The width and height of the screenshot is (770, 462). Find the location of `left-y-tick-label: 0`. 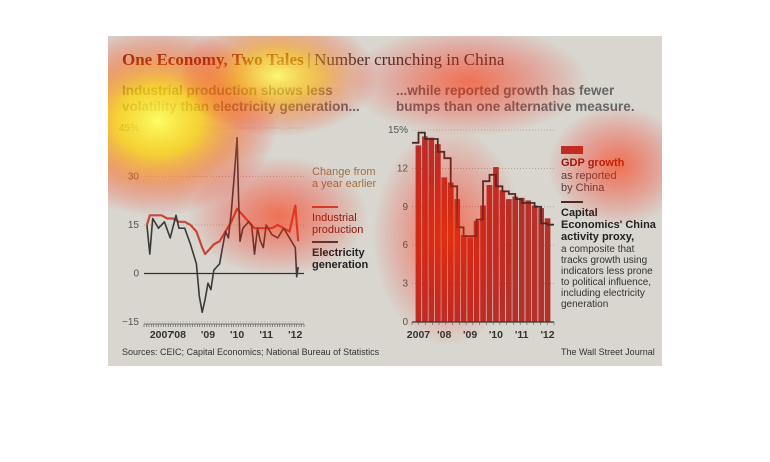

left-y-tick-label: 0 is located at coordinates (136, 274).